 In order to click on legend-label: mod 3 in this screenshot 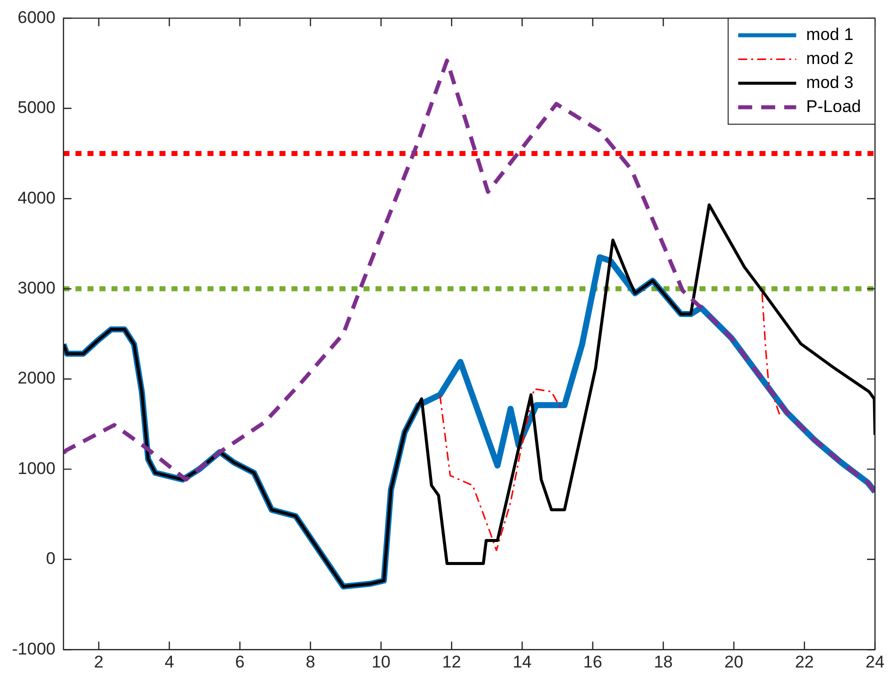, I will do `click(830, 82)`.